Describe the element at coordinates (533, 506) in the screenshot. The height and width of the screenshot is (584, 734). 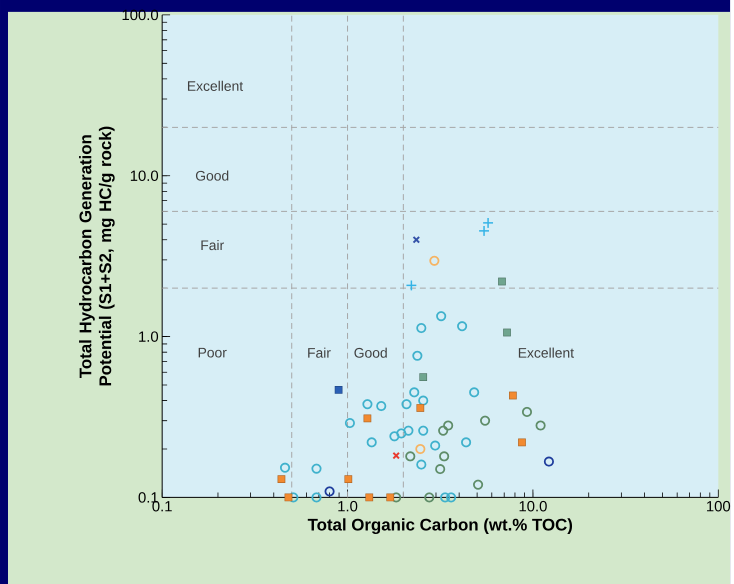
I see `x-tick-label: 10.0` at that location.